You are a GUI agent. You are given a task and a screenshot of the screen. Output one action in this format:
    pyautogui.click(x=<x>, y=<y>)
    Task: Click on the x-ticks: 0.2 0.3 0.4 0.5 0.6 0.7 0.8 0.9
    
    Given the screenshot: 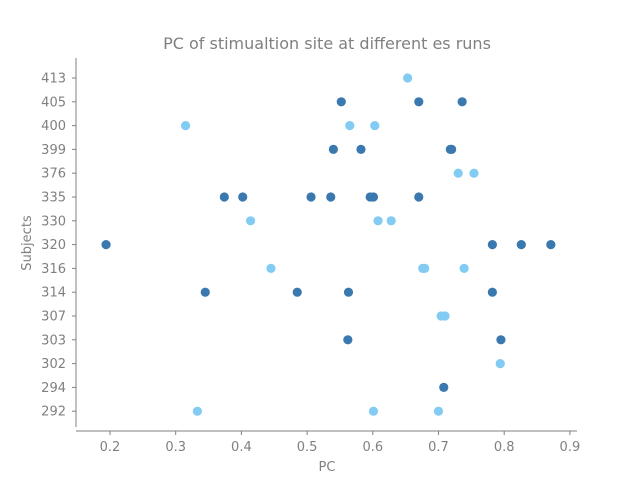 What is the action you would take?
    pyautogui.click(x=340, y=443)
    